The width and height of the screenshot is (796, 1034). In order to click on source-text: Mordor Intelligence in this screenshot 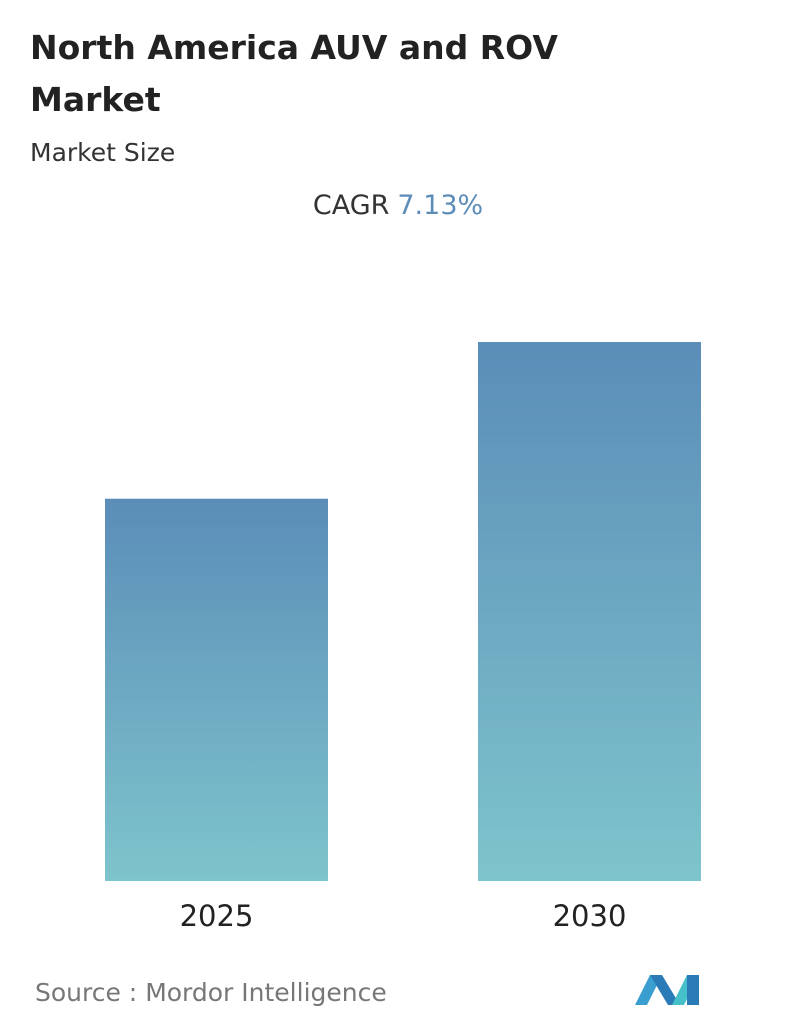, I will do `click(266, 992)`.